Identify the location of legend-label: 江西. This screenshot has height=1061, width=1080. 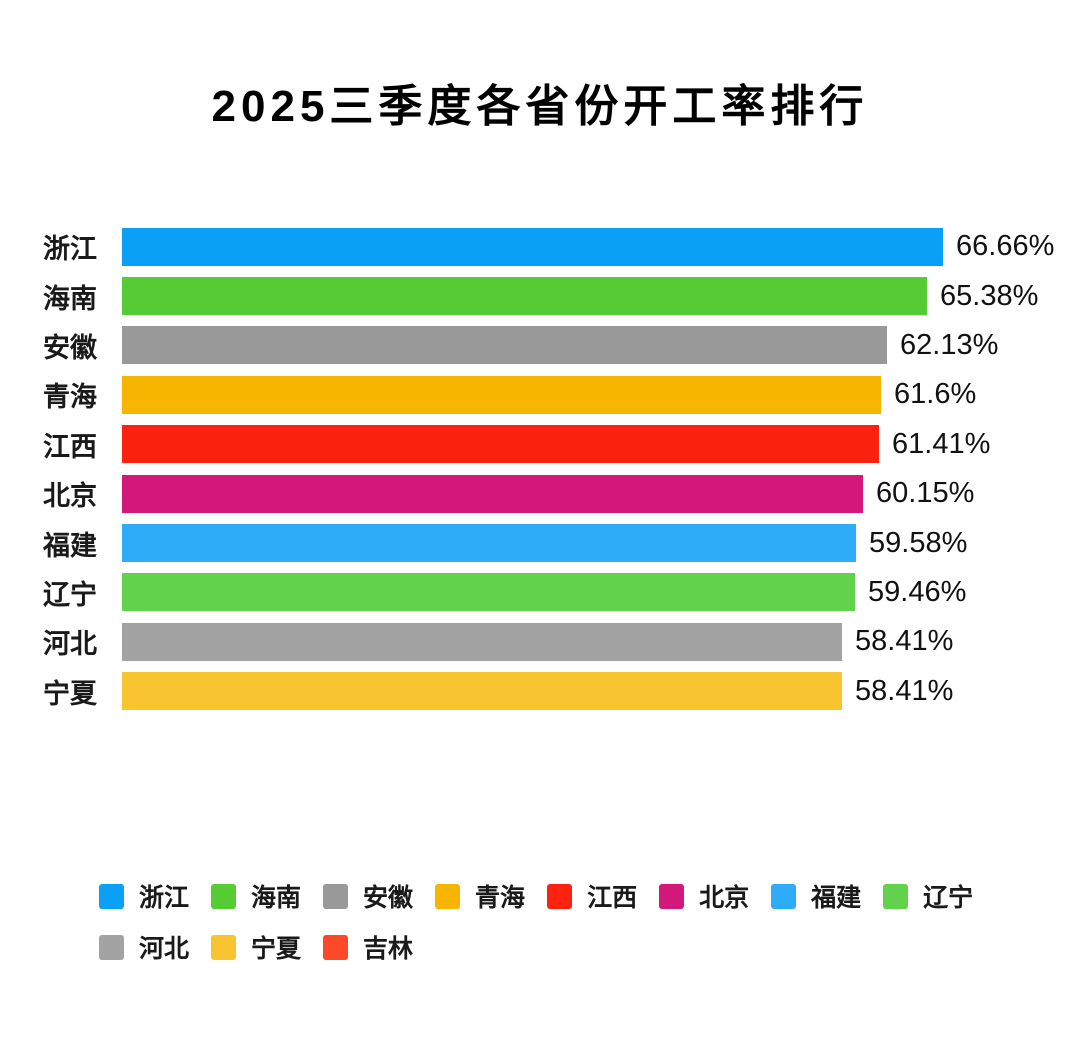
(612, 898).